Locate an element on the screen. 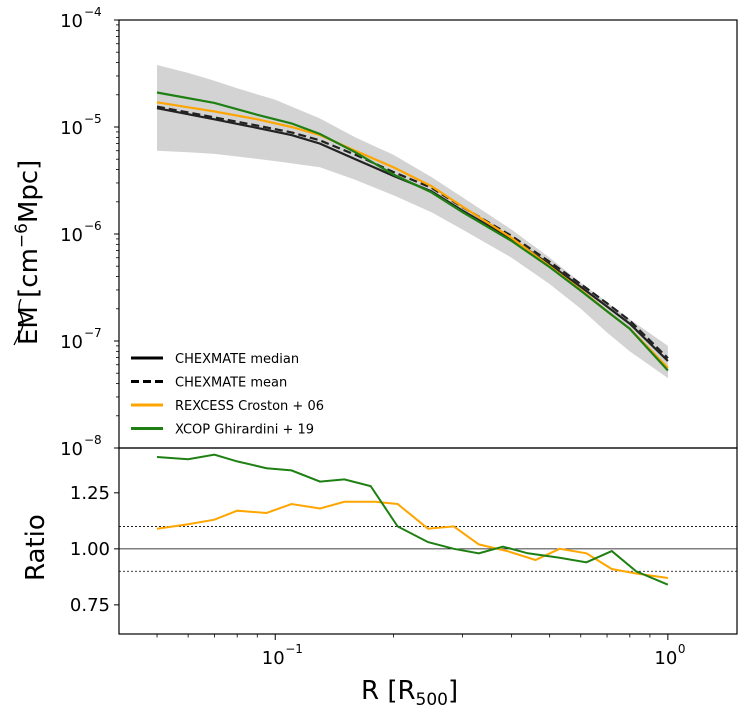 The image size is (749, 716). x-tick-exponent: 0 is located at coordinates (682, 649).